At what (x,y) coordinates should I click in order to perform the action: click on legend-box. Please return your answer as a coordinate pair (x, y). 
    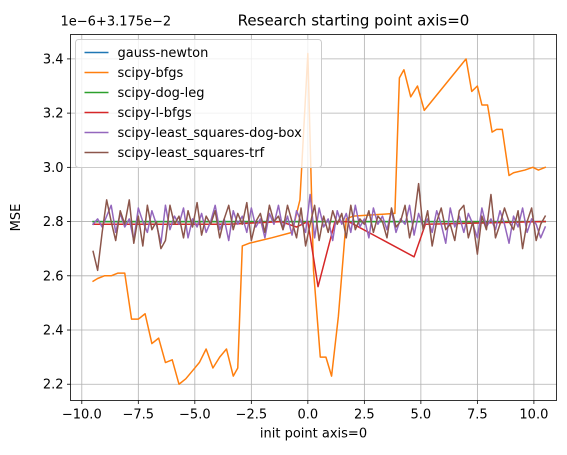
    Looking at the image, I should click on (198, 103).